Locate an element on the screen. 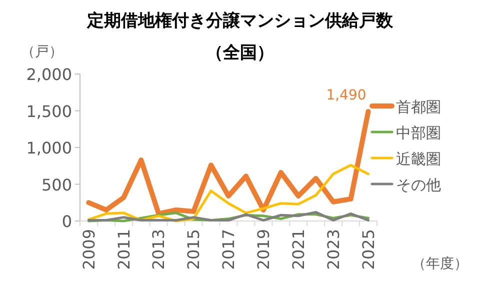 The width and height of the screenshot is (481, 289). y-tick-label: 1,500 is located at coordinates (49, 111).